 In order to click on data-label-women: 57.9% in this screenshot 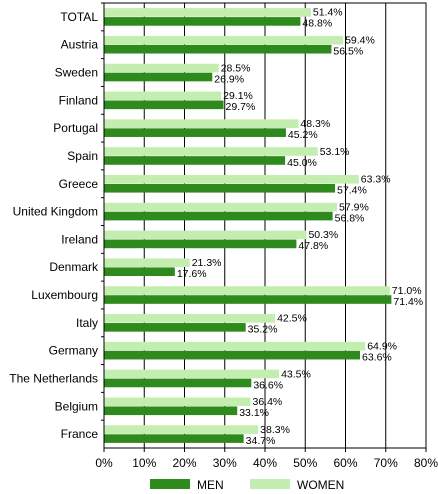, I will do `click(354, 207)`.